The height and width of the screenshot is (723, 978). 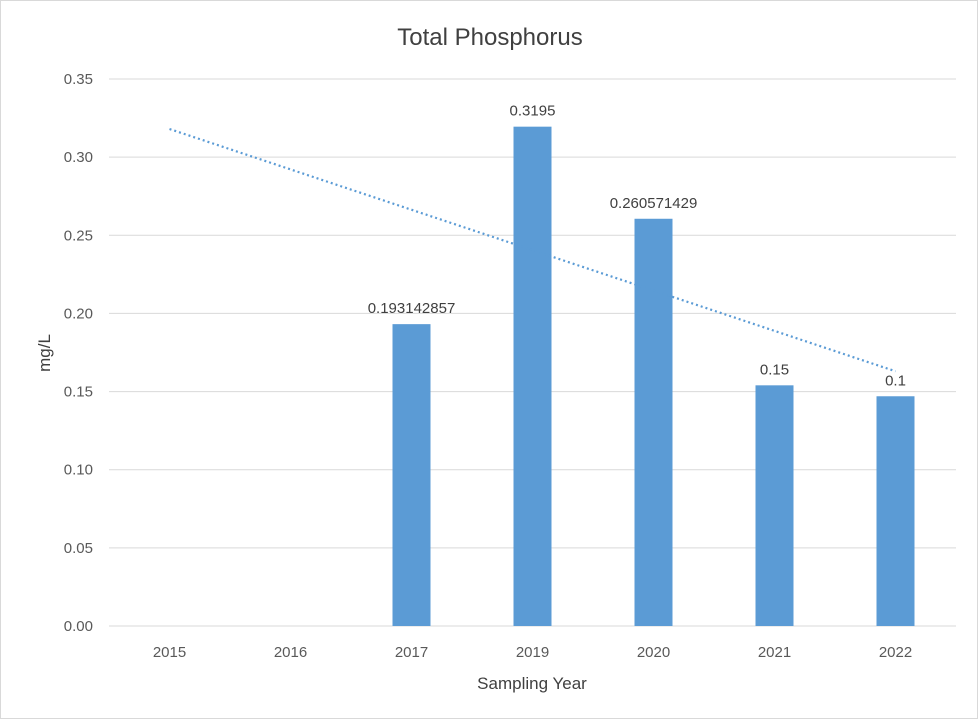 What do you see at coordinates (654, 203) in the screenshot?
I see `data-label-2020: 0.260571429` at bounding box center [654, 203].